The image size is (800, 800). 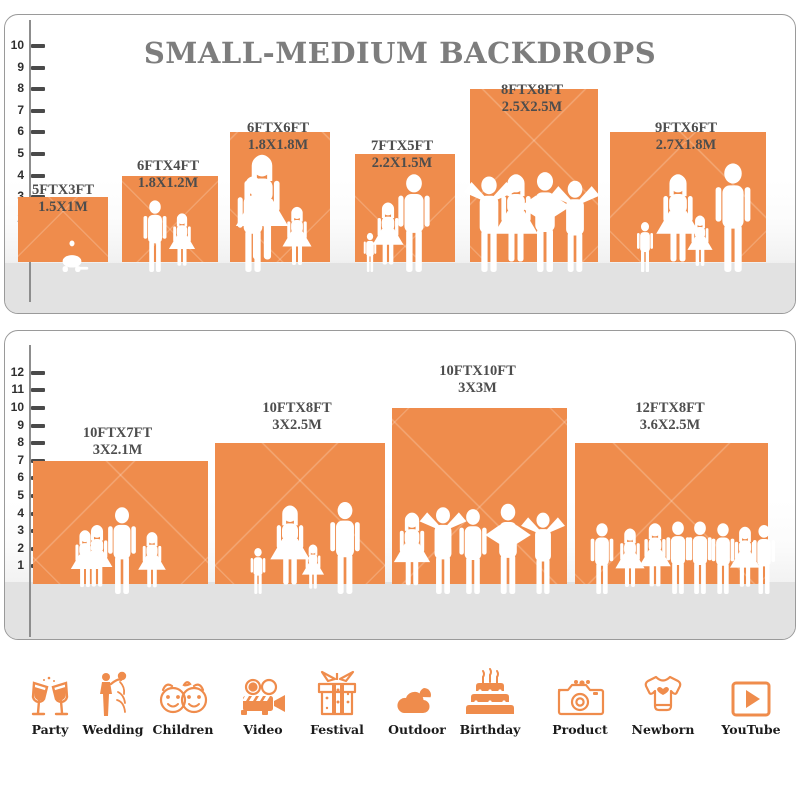 I want to click on bar-size-label: 10FTX8FT 3X2.5M, so click(x=297, y=417).